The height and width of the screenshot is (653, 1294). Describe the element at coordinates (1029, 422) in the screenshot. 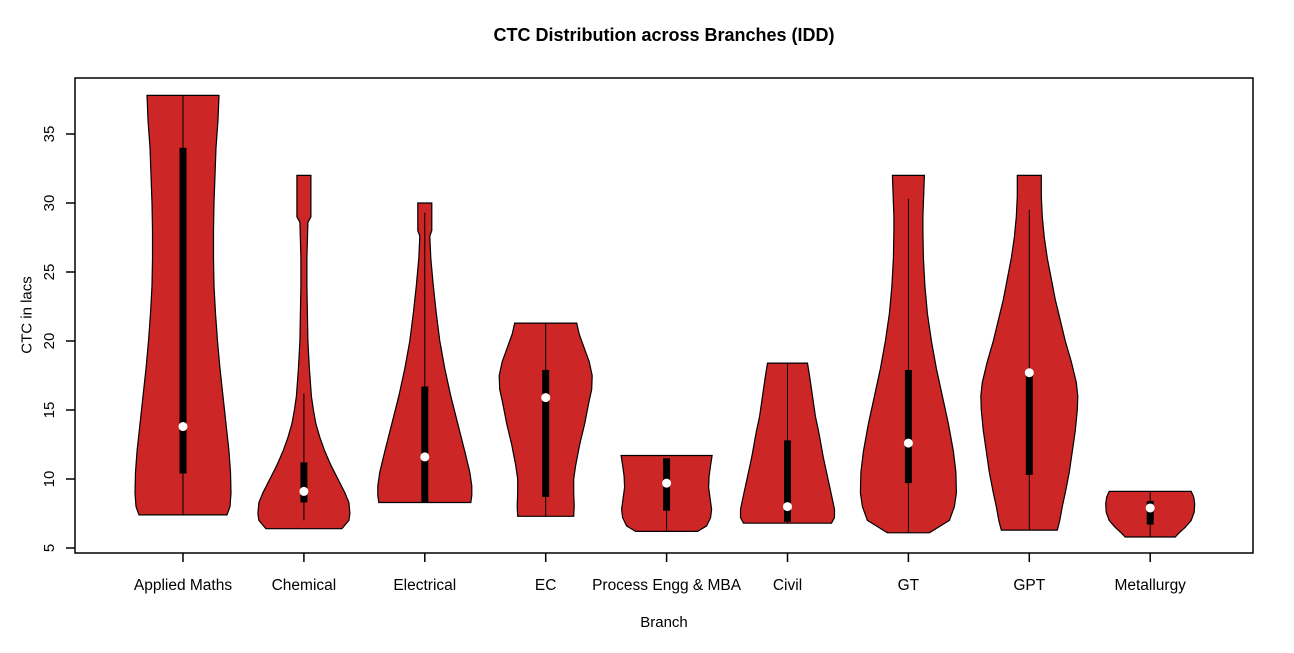

I see `iqr-box-gpt` at that location.